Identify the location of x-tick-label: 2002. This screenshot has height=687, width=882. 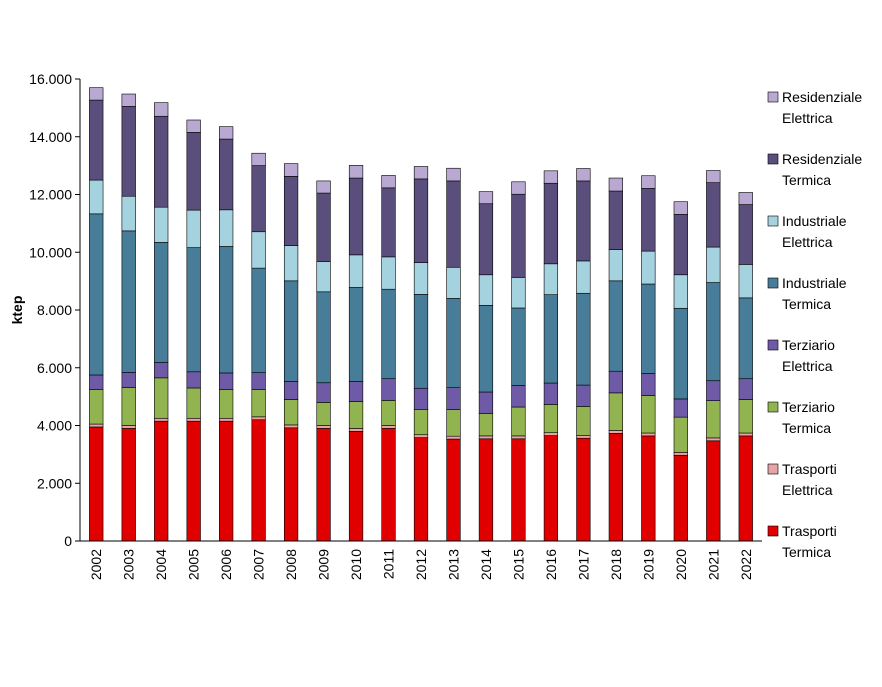
(96, 564).